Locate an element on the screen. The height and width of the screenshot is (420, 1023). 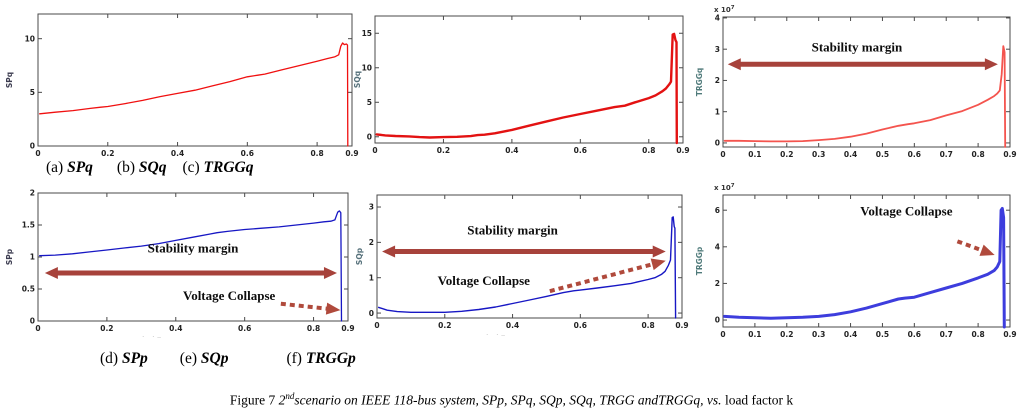
y-tick-label: 10 is located at coordinates (367, 67).